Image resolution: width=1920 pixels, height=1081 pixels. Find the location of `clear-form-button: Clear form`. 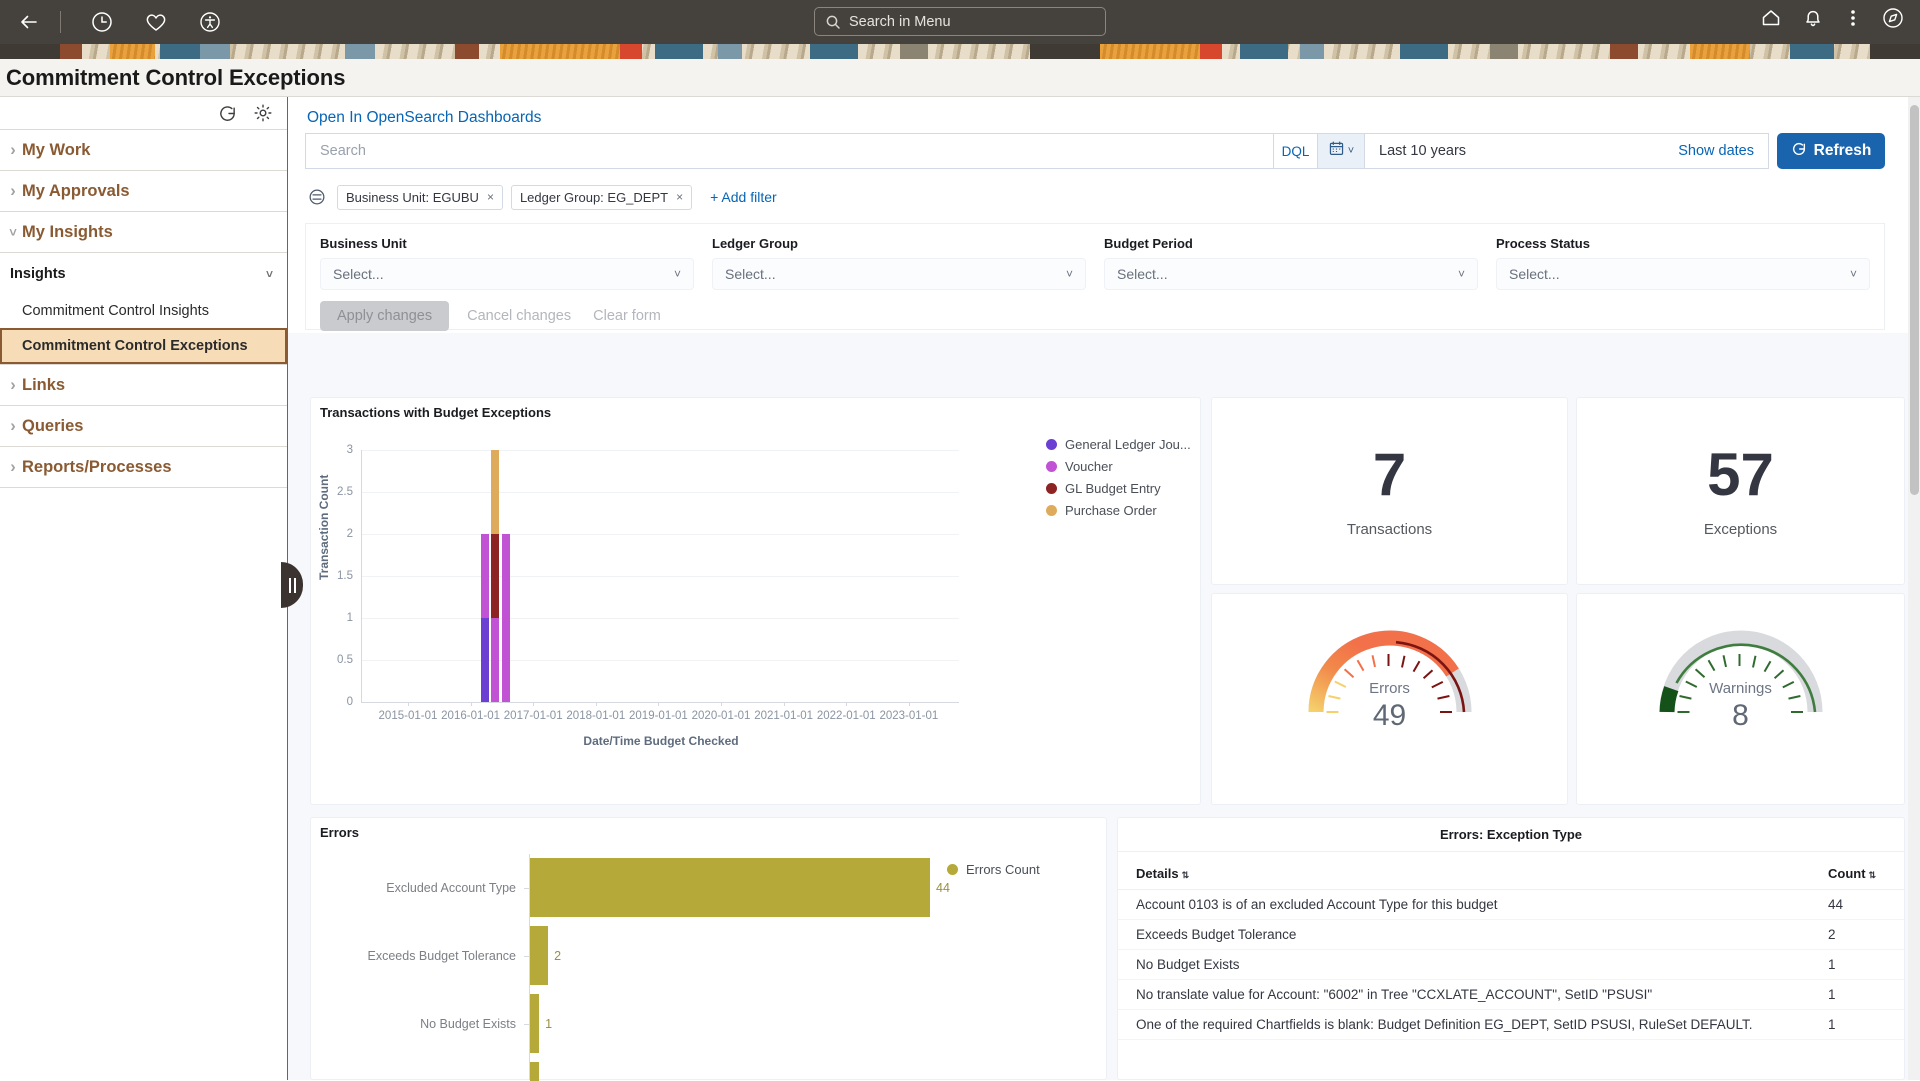

clear-form-button: Clear form is located at coordinates (627, 316).